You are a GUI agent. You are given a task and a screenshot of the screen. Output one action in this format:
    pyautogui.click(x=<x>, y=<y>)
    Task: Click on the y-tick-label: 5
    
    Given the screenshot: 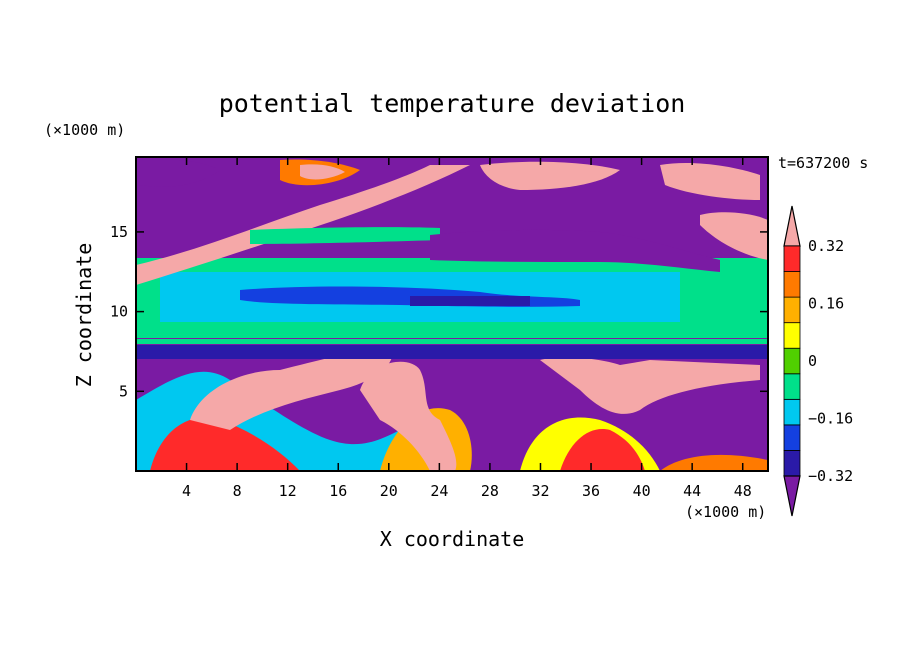 What is the action you would take?
    pyautogui.click(x=123, y=391)
    